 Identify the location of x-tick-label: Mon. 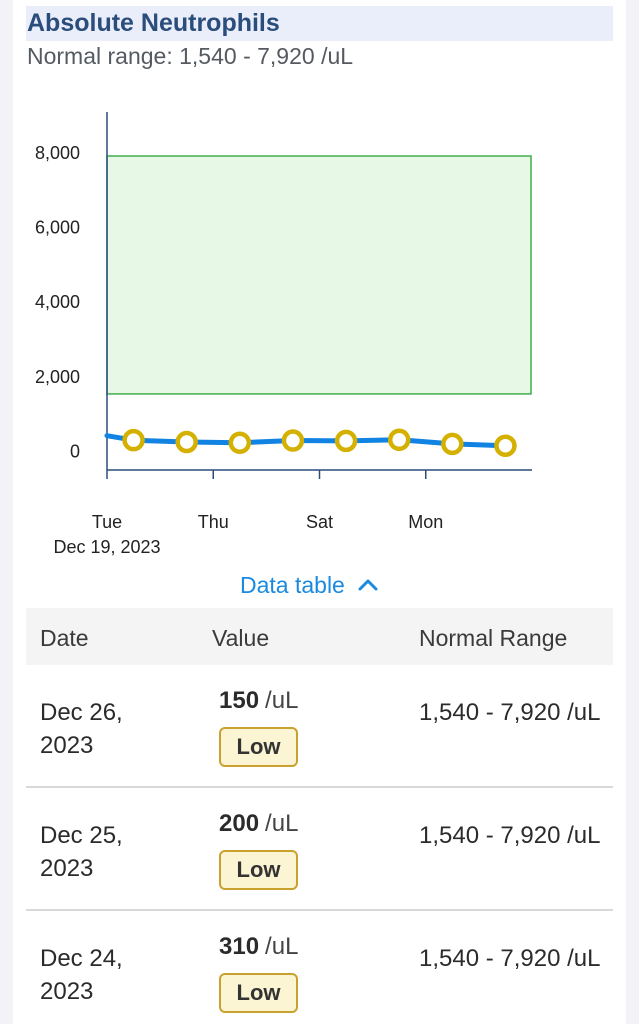
(425, 522).